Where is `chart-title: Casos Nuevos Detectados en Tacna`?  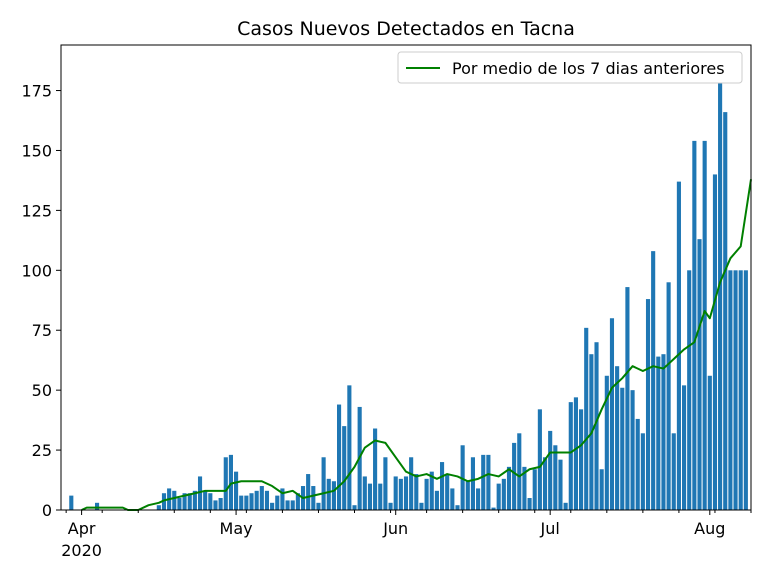 chart-title: Casos Nuevos Detectados en Tacna is located at coordinates (406, 29).